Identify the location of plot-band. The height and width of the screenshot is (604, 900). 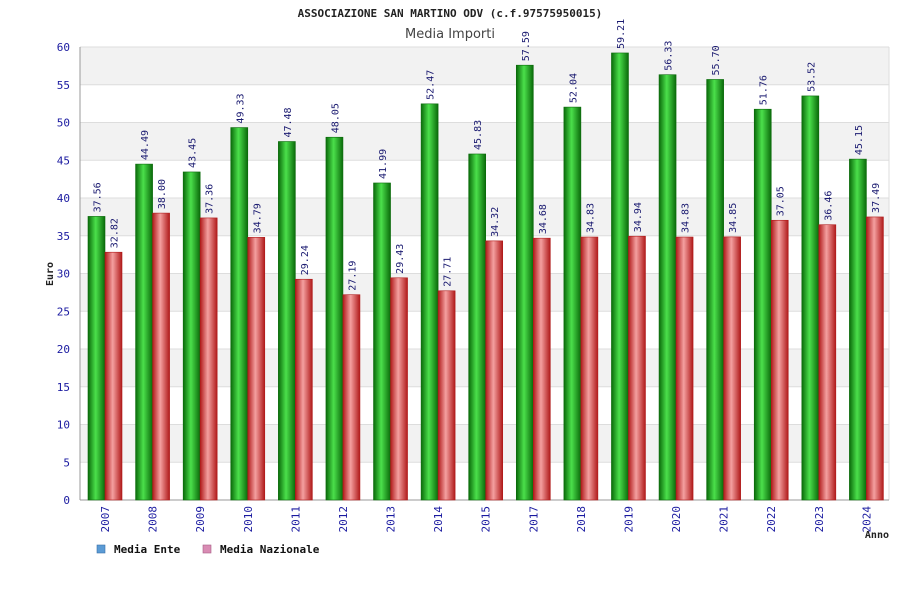
(484, 66).